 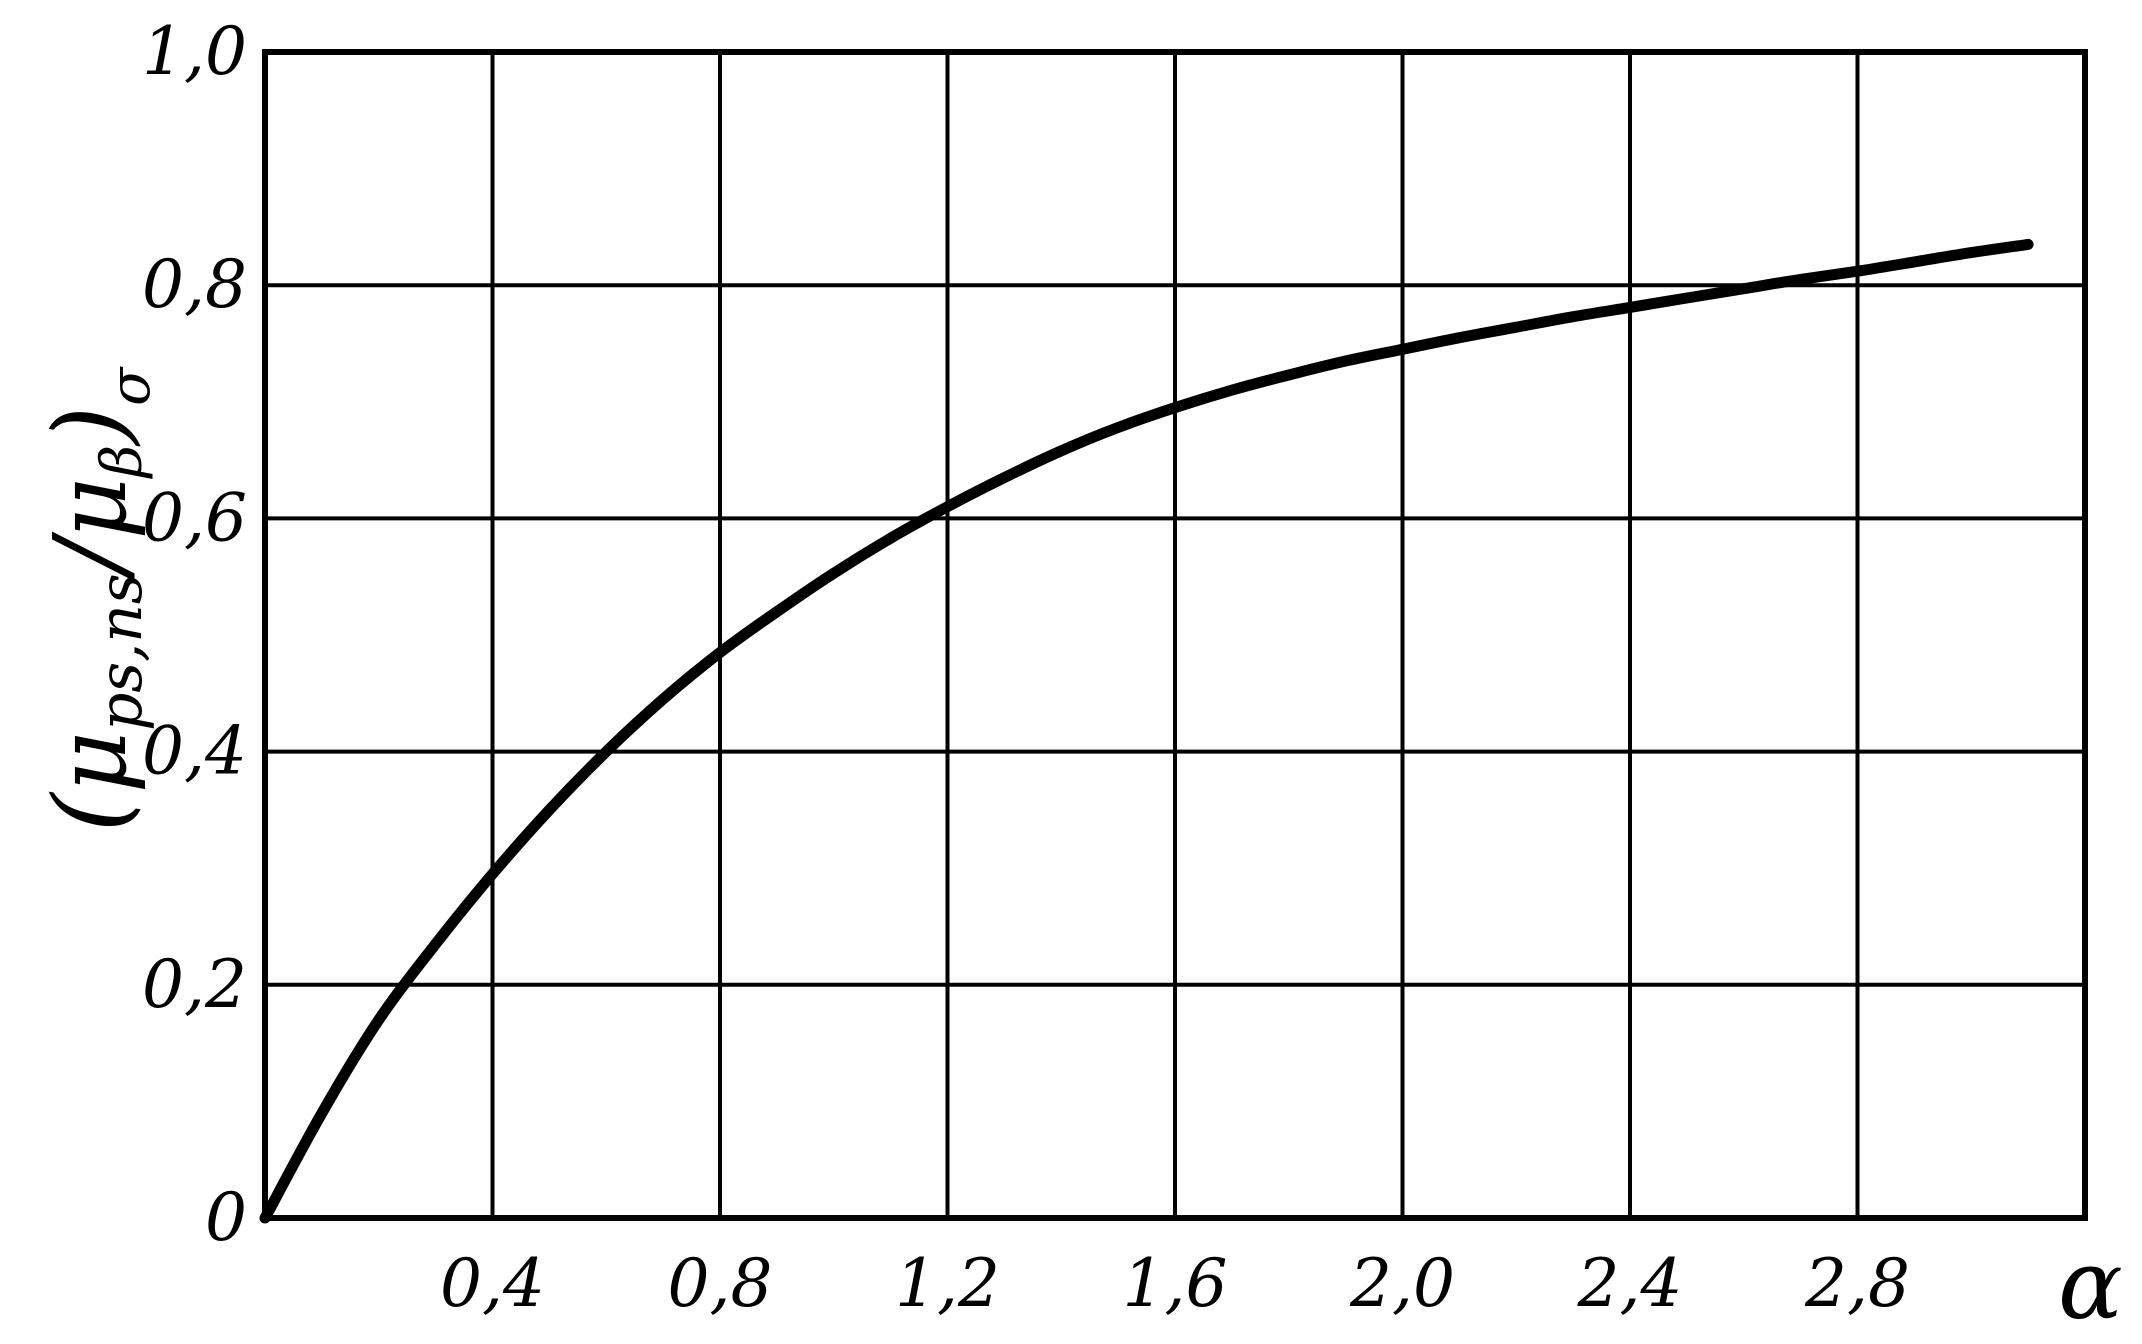 I want to click on x-tick-label: 2,4, so click(x=1630, y=1283).